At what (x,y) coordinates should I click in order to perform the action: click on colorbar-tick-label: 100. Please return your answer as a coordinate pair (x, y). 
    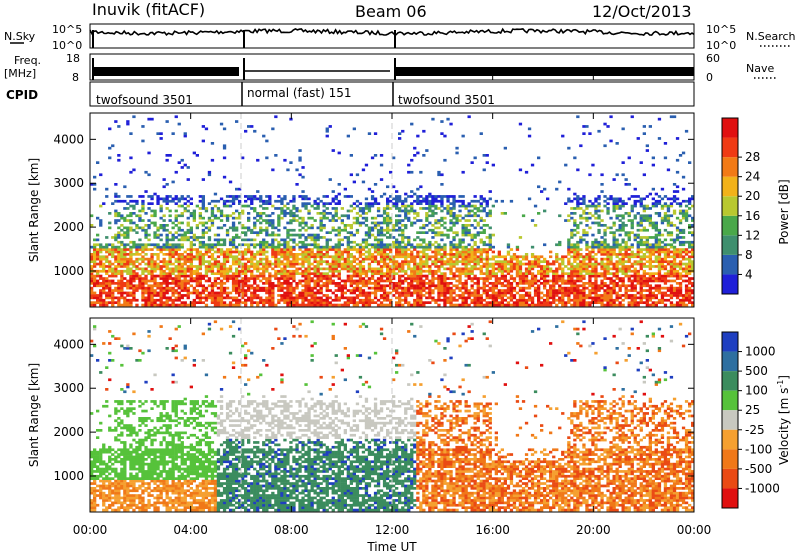
    Looking at the image, I should click on (756, 391).